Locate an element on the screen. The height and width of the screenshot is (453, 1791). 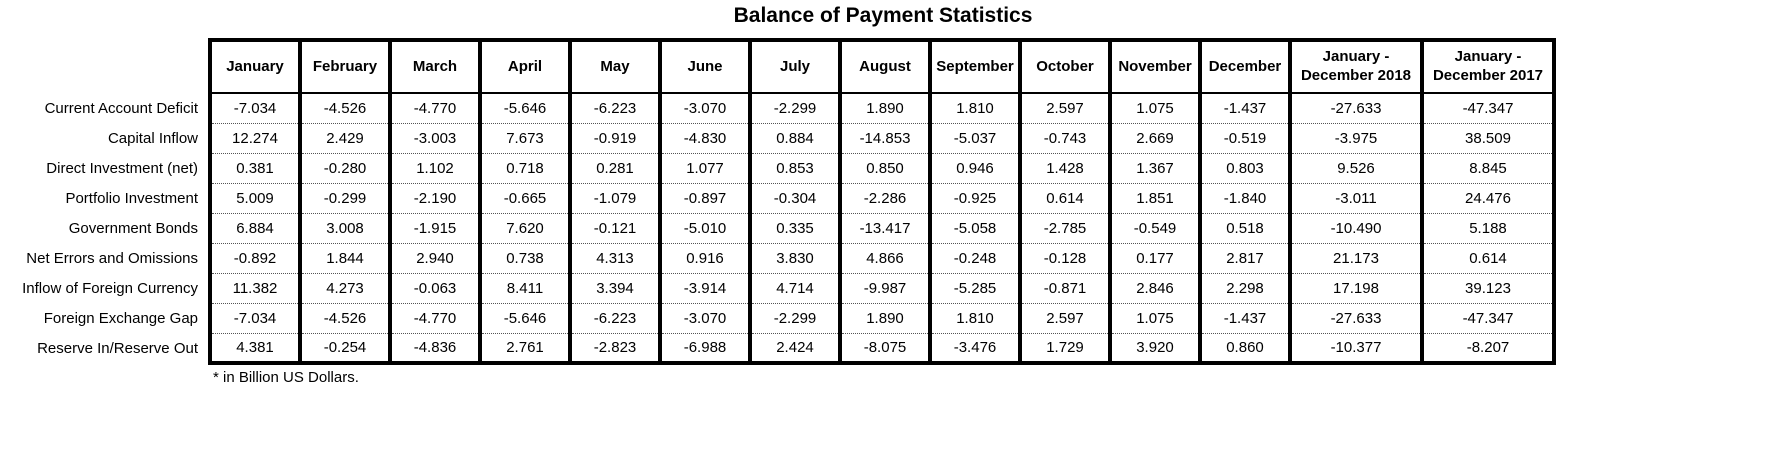
column-header: March is located at coordinates (435, 66).